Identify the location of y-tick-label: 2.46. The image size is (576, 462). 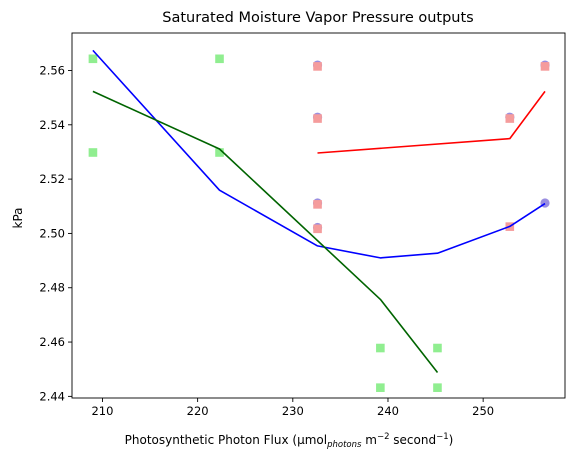
(52, 342).